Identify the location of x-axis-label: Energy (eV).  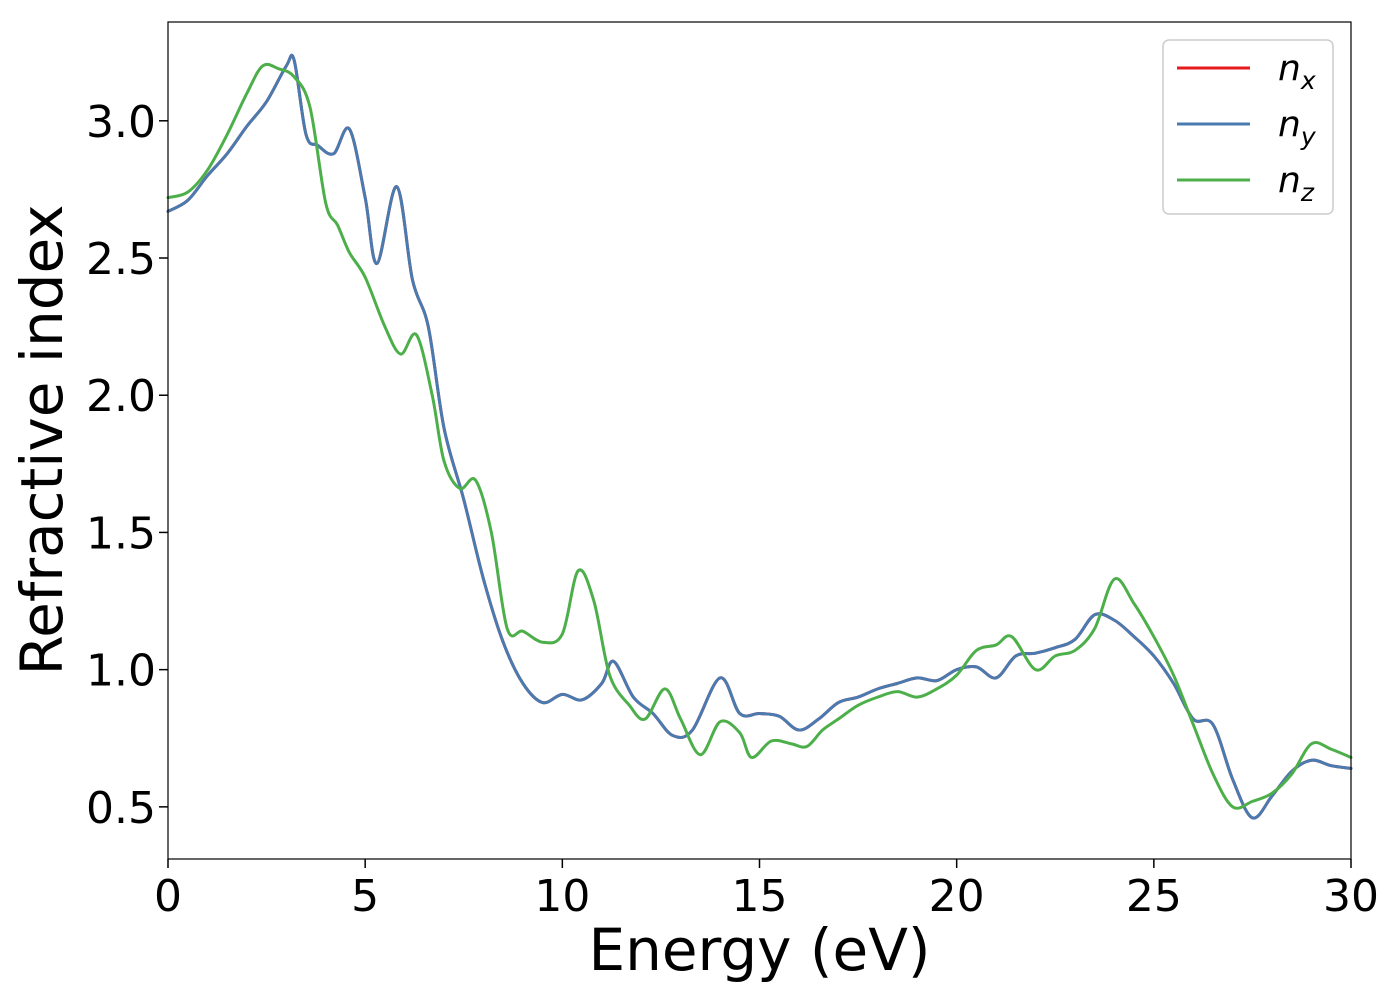
(759, 950).